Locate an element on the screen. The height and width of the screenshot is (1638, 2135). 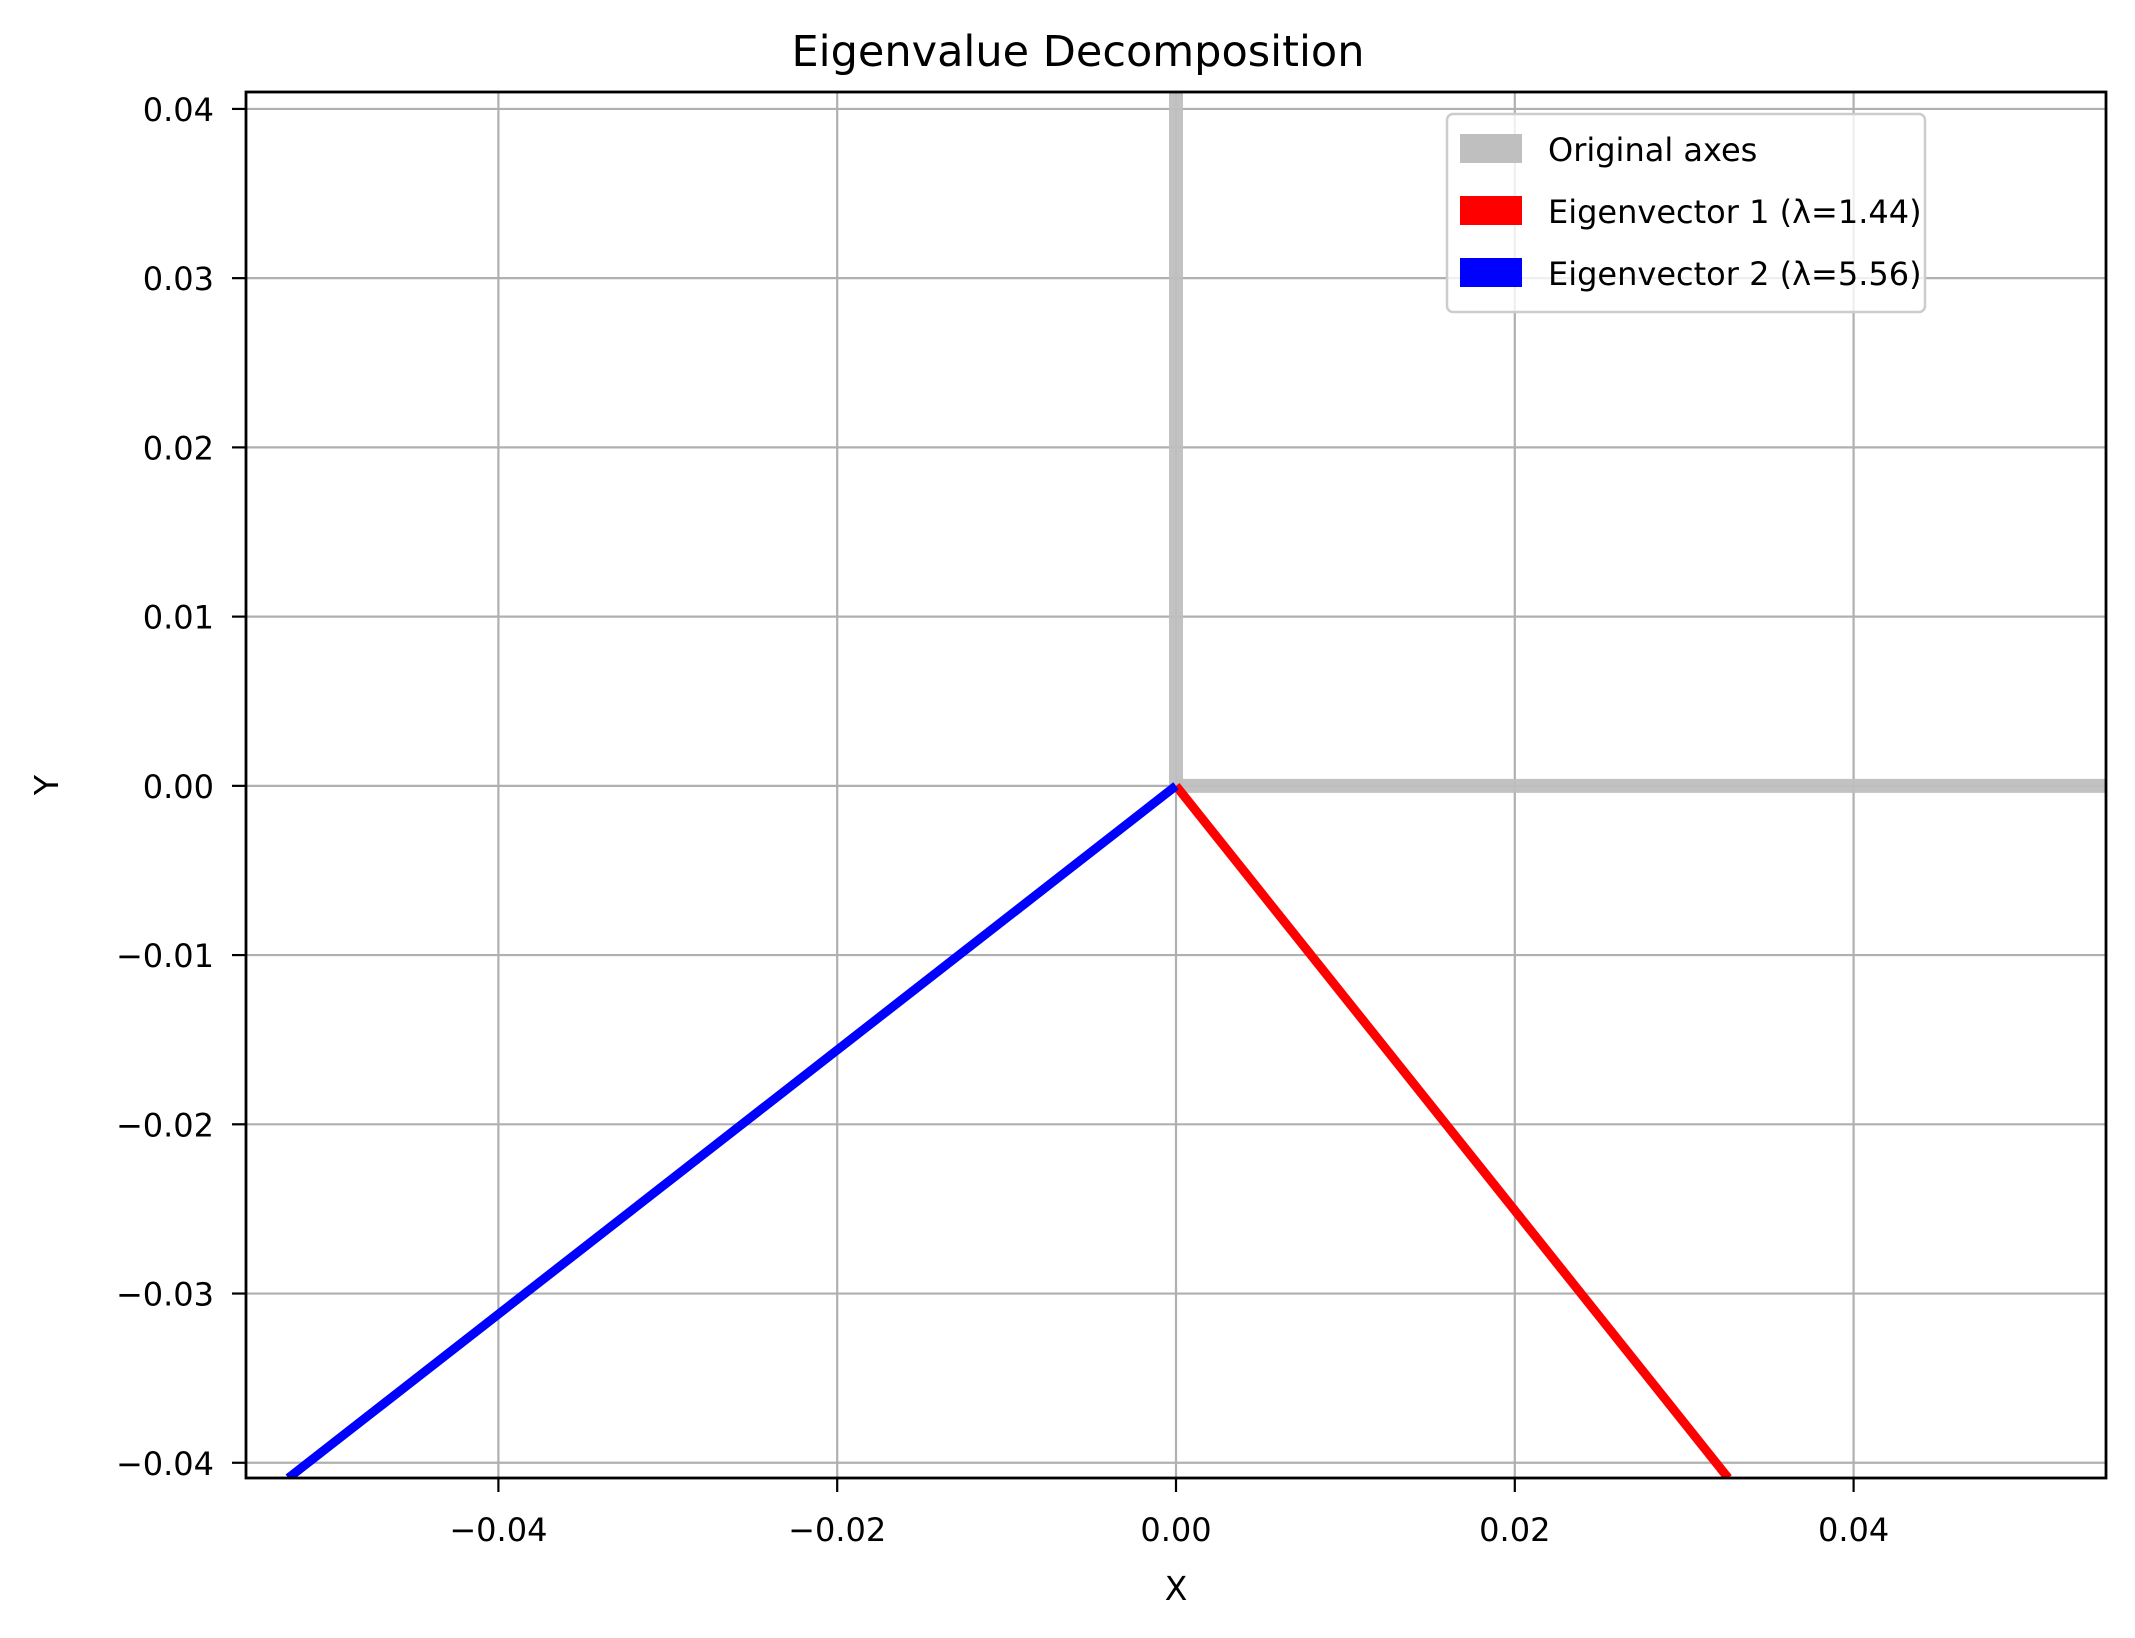
x-tick-label: 0.04 is located at coordinates (1853, 1530).